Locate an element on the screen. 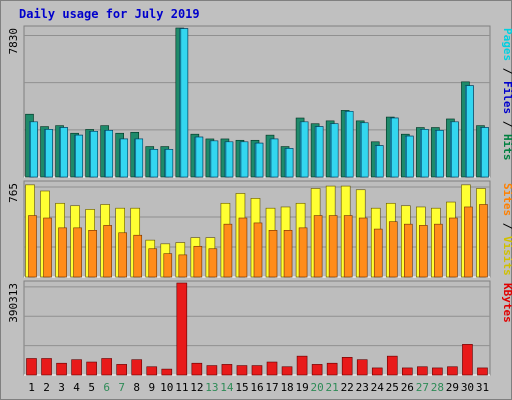 This screenshot has height=400, width=512. x-tick-label: 15 is located at coordinates (241, 387).